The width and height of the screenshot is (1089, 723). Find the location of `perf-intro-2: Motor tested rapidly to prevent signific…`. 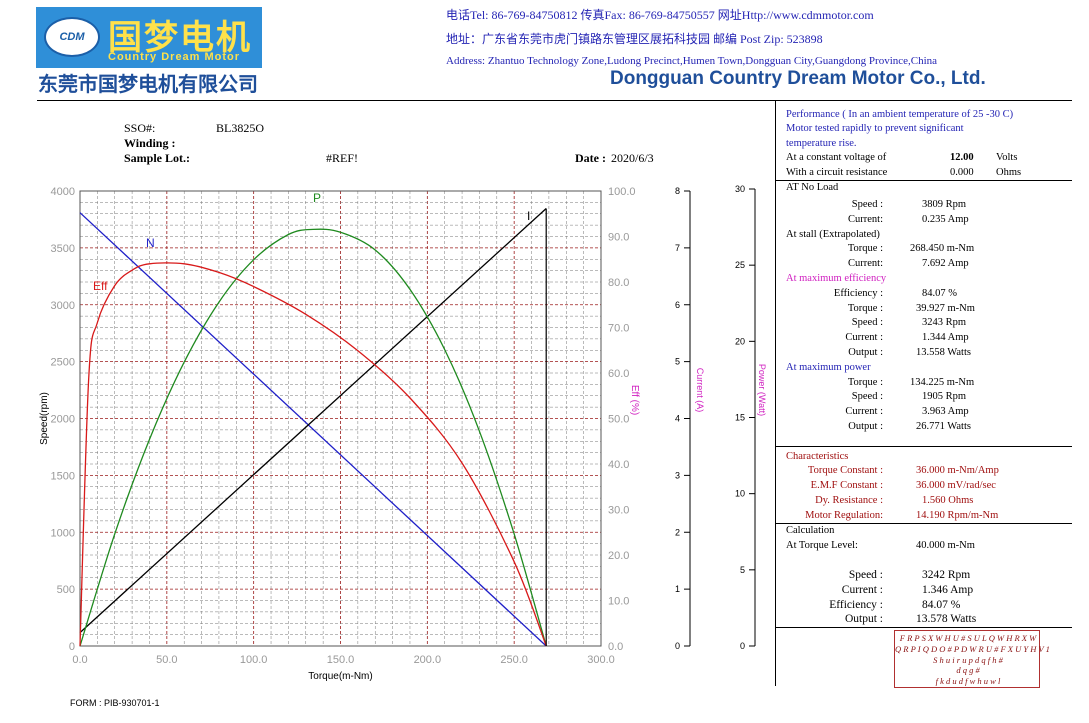

perf-intro-2: Motor tested rapidly to prevent signific… is located at coordinates (875, 128).